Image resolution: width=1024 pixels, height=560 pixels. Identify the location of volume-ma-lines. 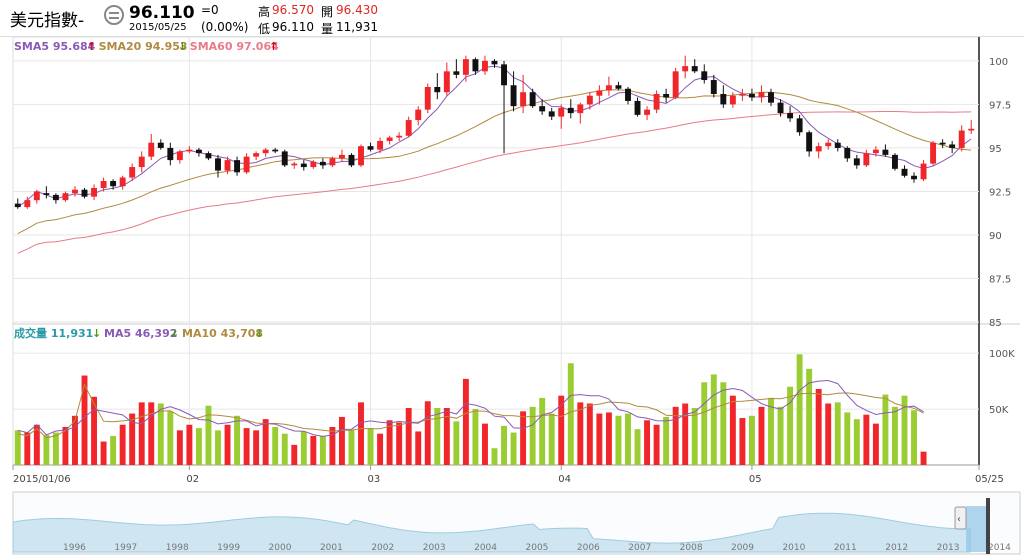
(470, 409).